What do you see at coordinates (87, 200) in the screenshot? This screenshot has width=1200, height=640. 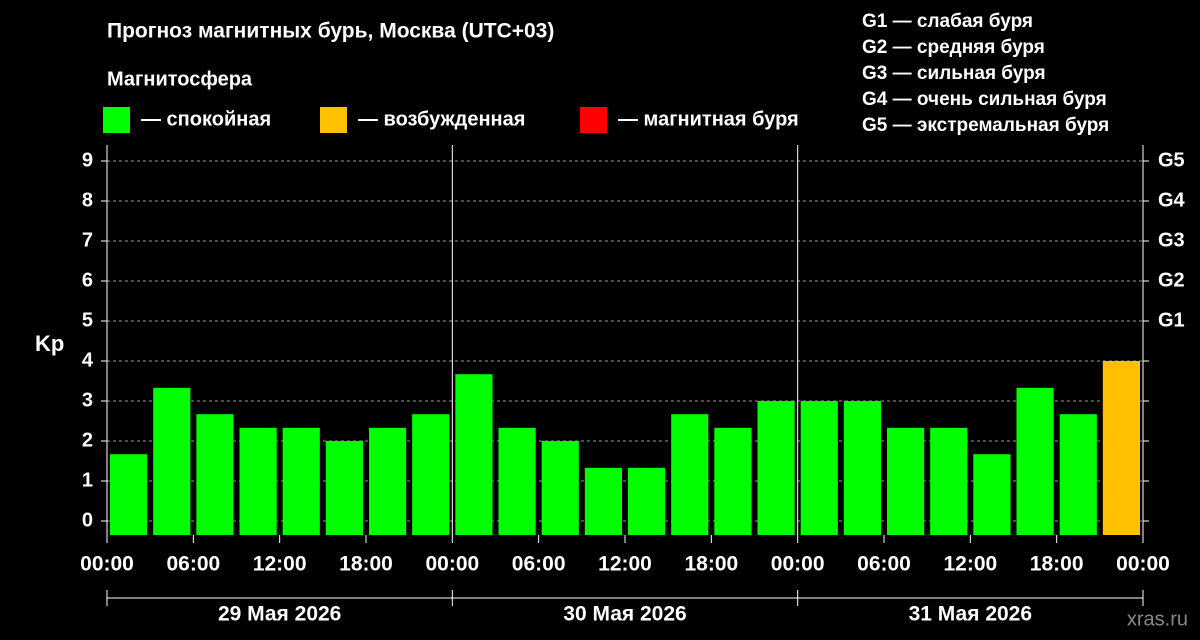 I see `y-tick-label: 8` at bounding box center [87, 200].